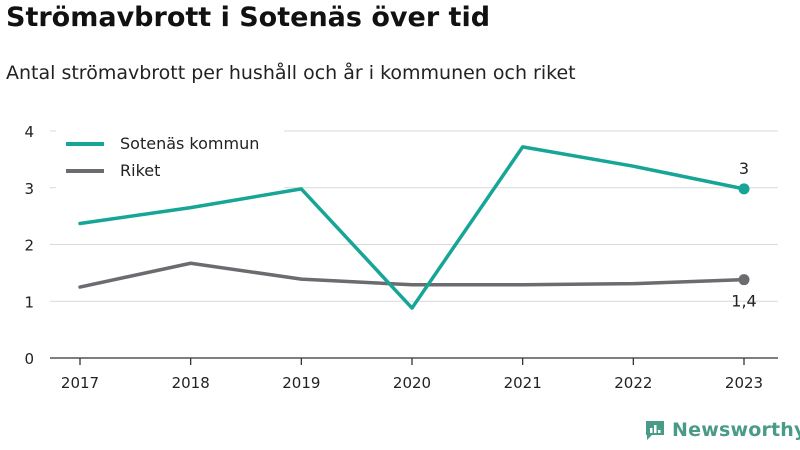 The height and width of the screenshot is (450, 800). I want to click on x-tick-label: 2018, so click(191, 383).